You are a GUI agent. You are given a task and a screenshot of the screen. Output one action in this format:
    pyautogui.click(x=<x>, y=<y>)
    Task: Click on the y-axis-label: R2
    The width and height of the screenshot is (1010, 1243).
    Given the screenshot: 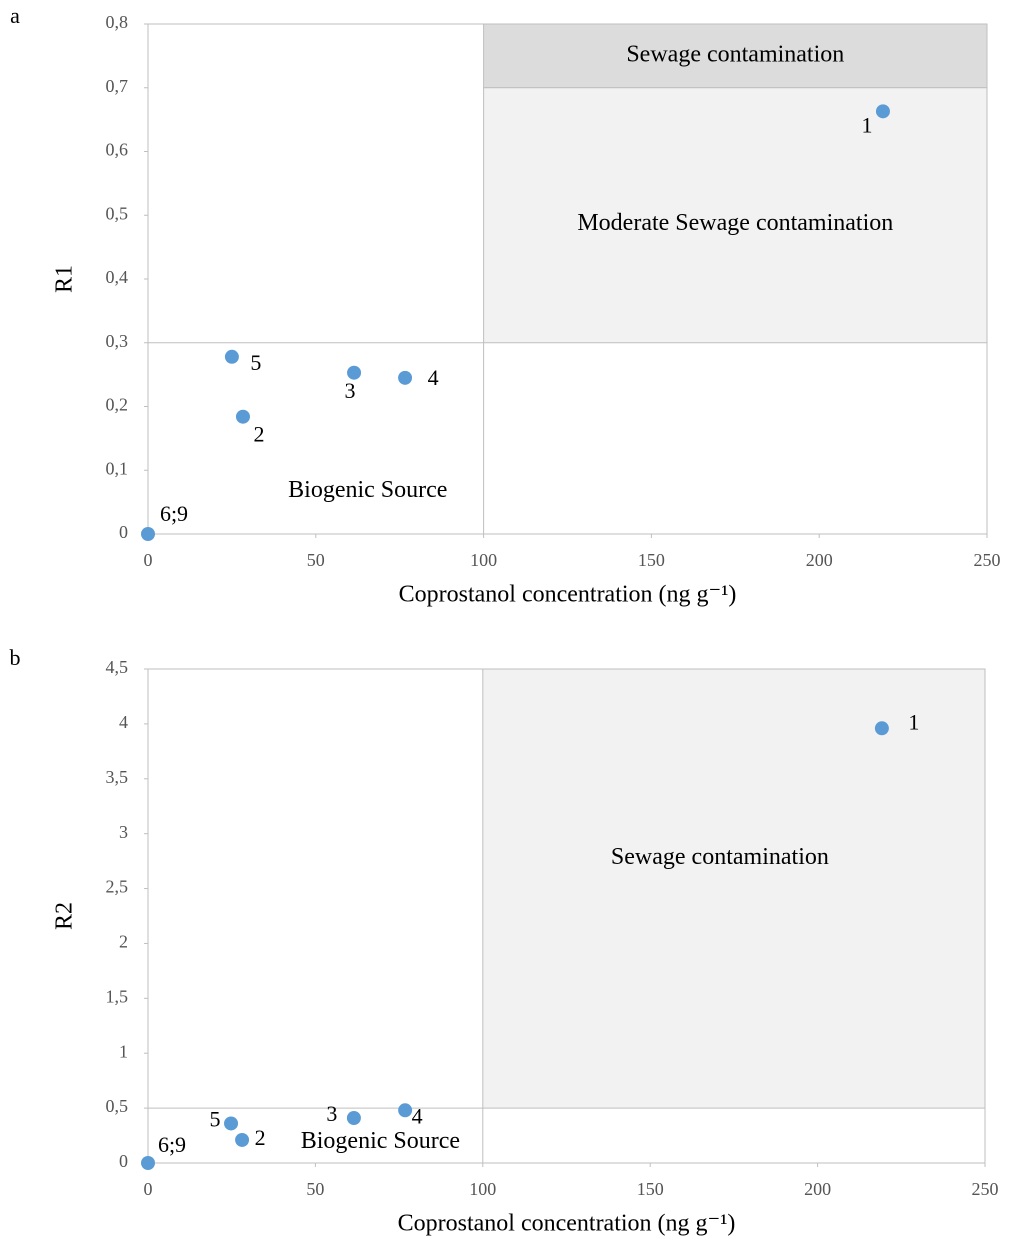 What is the action you would take?
    pyautogui.click(x=65, y=916)
    